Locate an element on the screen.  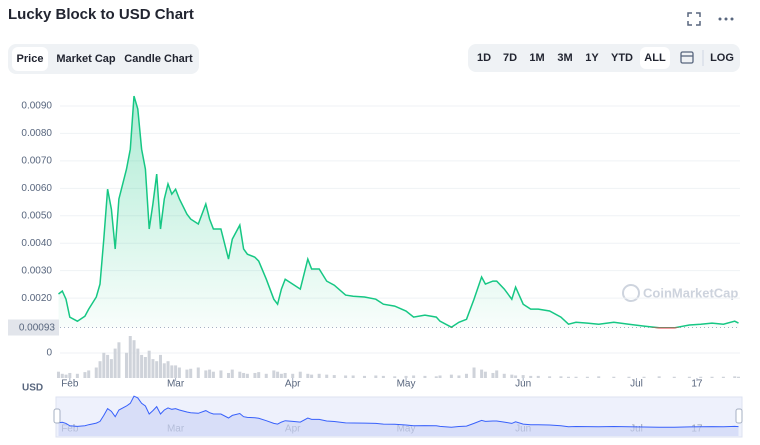
watermark-text: CoinMarketCap is located at coordinates (690, 292).